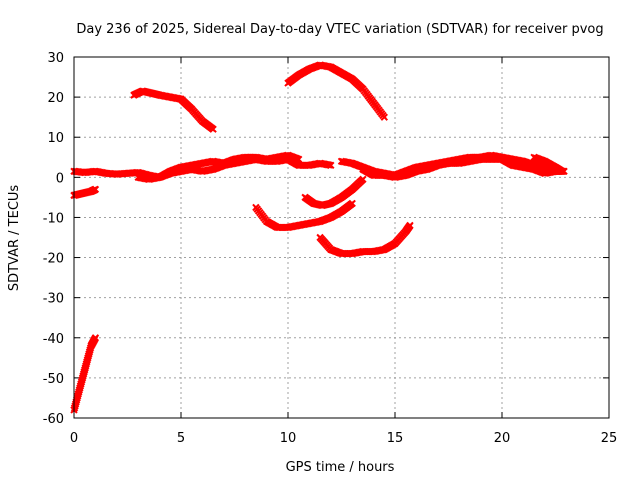  Describe the element at coordinates (55, 58) in the screenshot. I see `y-tick-label: 30` at that location.